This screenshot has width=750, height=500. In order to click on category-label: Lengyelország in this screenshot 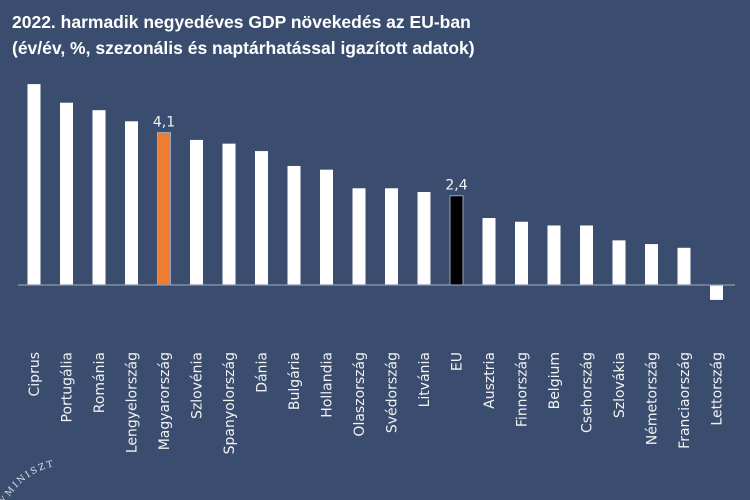, I will do `click(133, 402)`.